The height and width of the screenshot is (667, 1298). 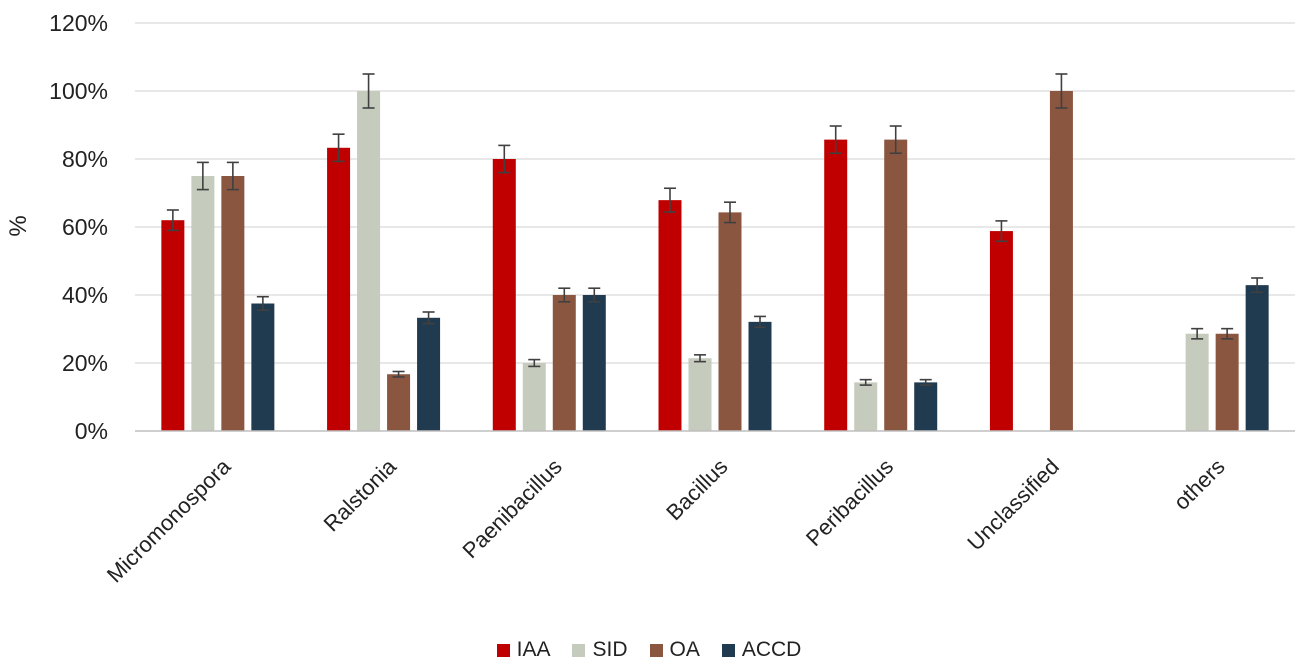 What do you see at coordinates (91, 431) in the screenshot?
I see `y-tick-label: 0%` at bounding box center [91, 431].